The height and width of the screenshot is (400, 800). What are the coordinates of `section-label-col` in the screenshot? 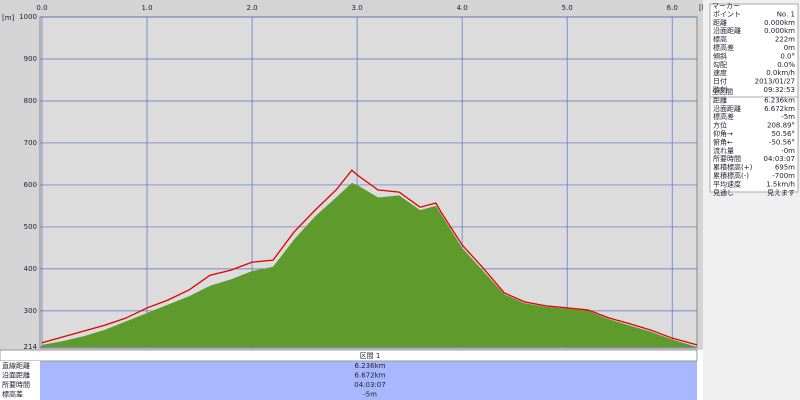 It's located at (20, 380).